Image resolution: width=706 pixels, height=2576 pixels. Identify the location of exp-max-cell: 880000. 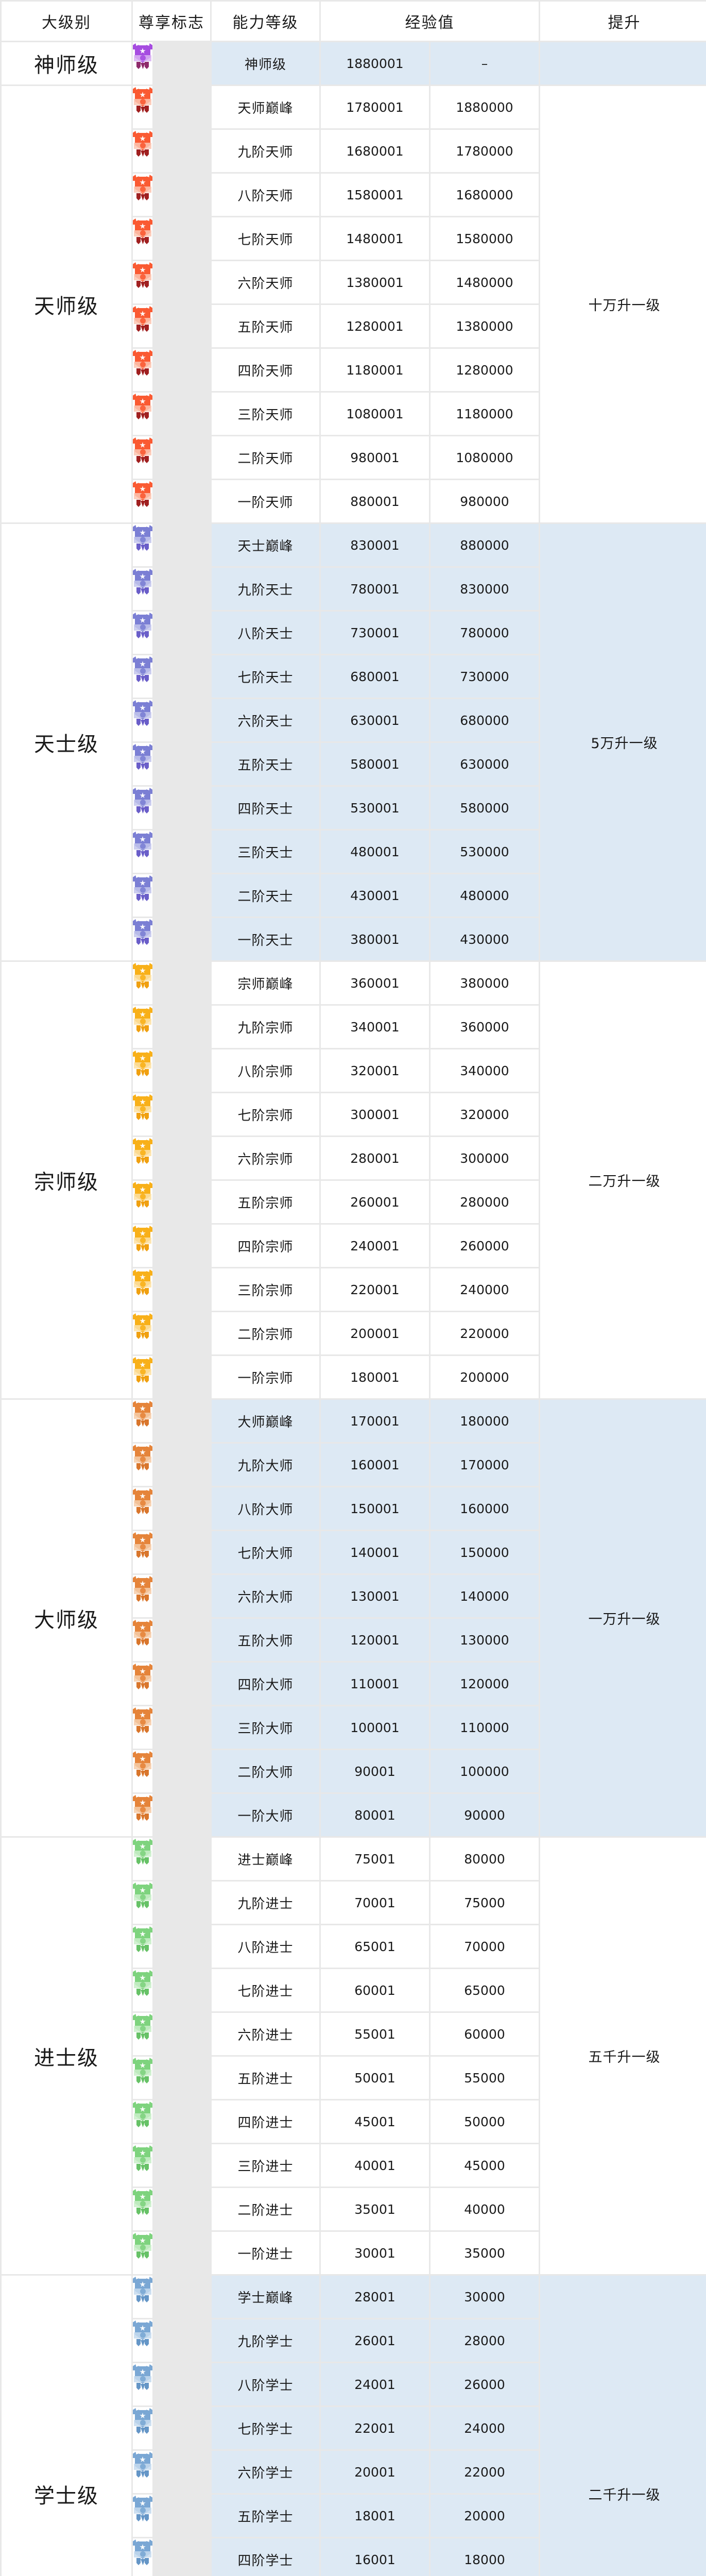
(485, 545).